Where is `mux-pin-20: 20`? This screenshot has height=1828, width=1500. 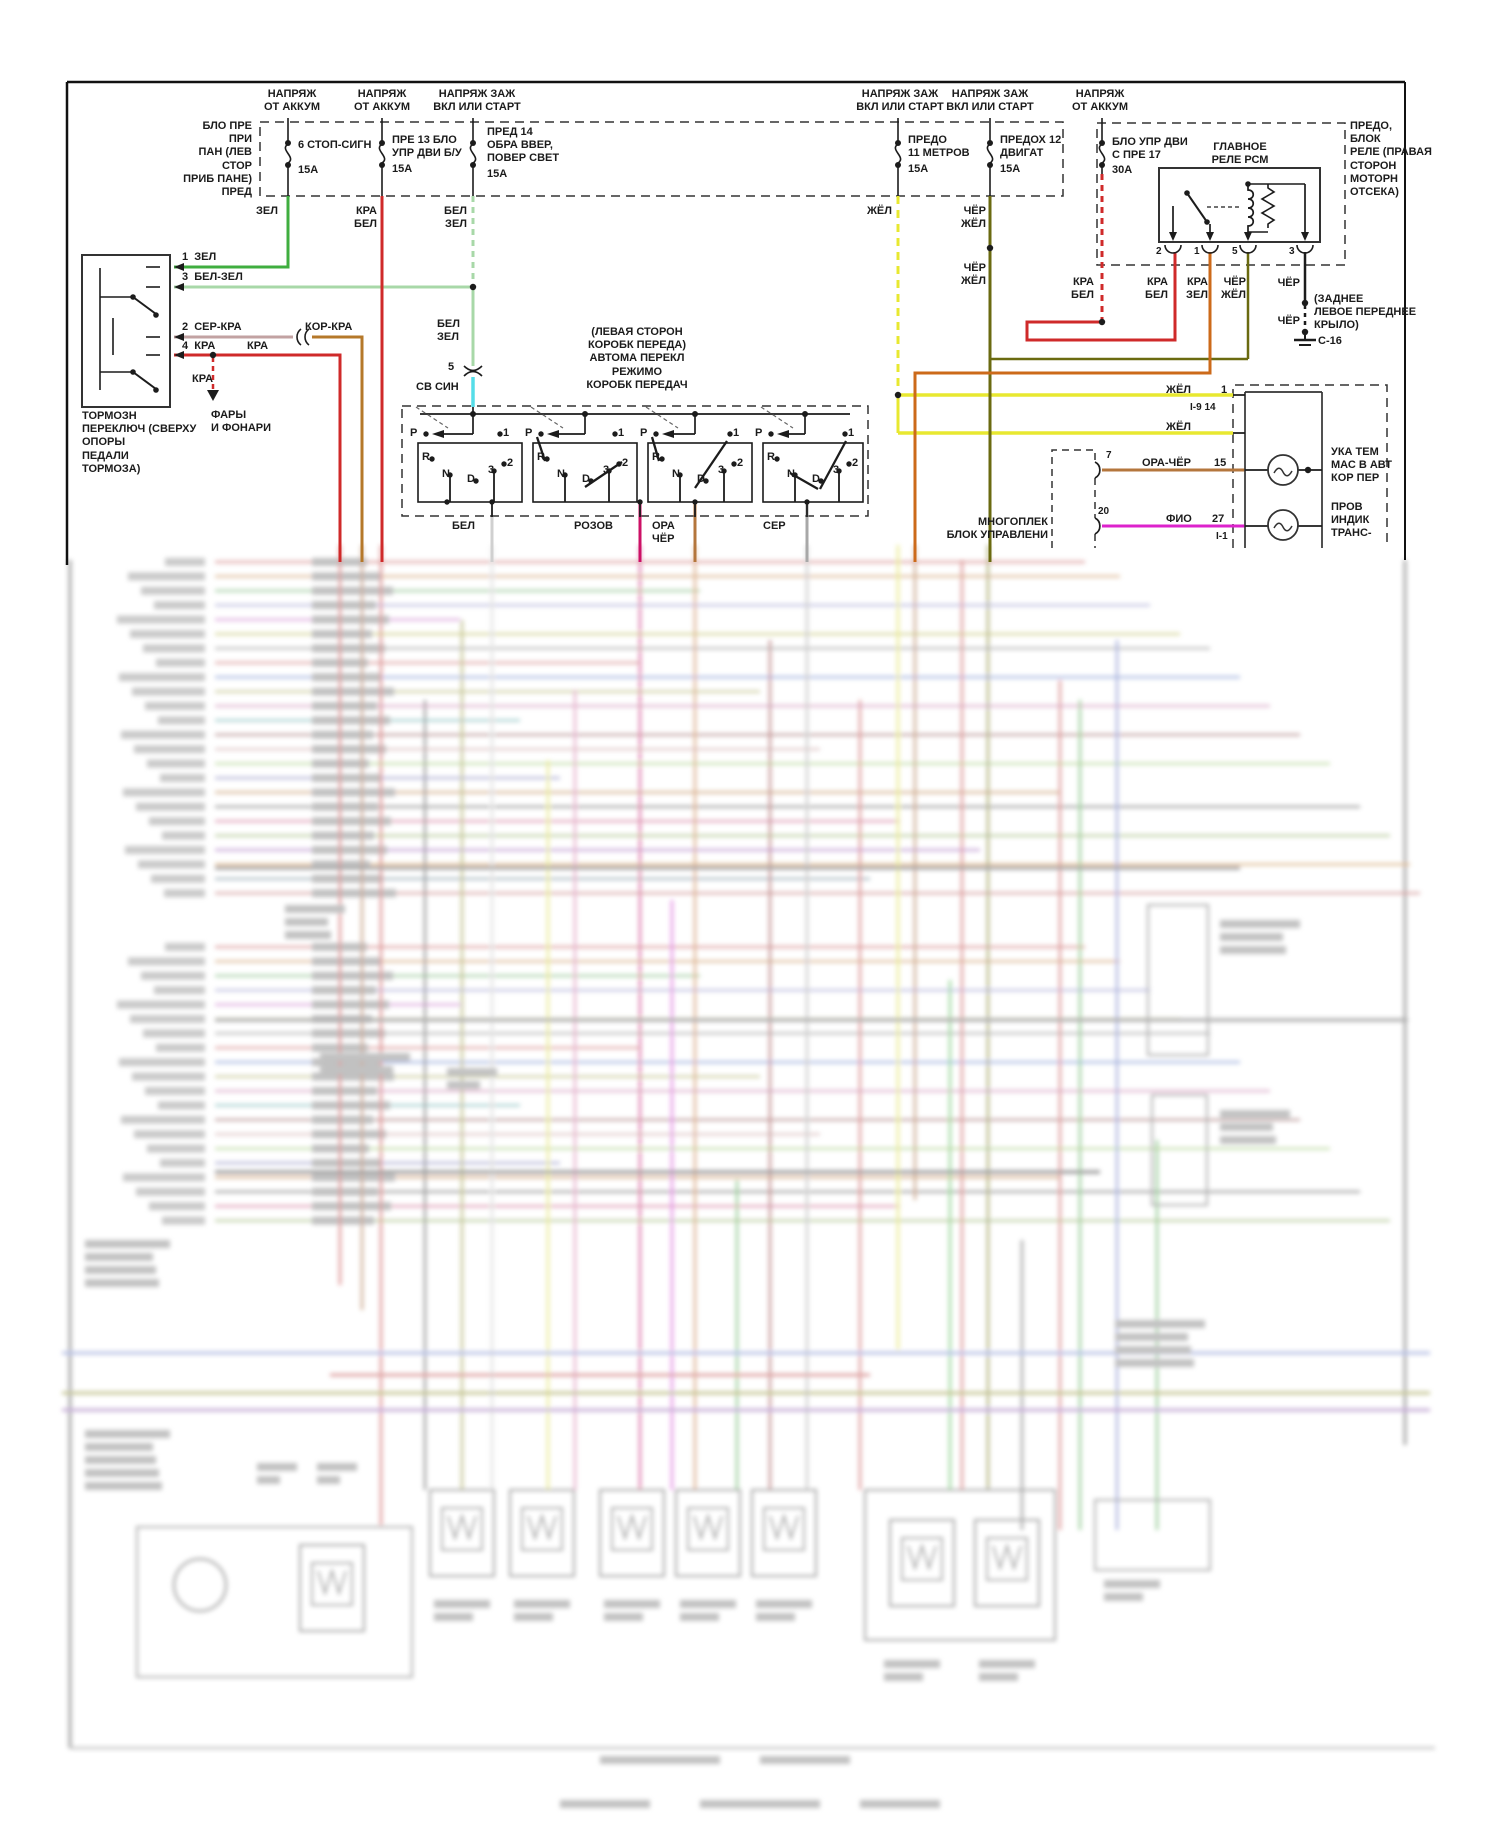 mux-pin-20: 20 is located at coordinates (1104, 511).